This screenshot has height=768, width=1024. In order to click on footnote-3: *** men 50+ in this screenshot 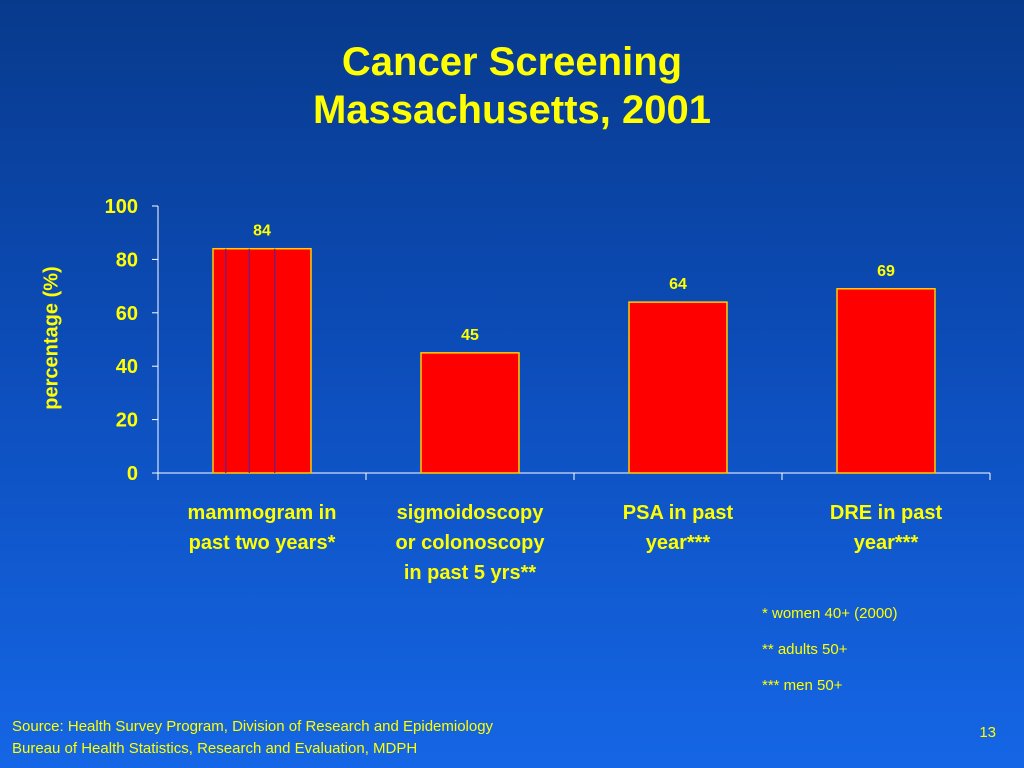, I will do `click(802, 685)`.